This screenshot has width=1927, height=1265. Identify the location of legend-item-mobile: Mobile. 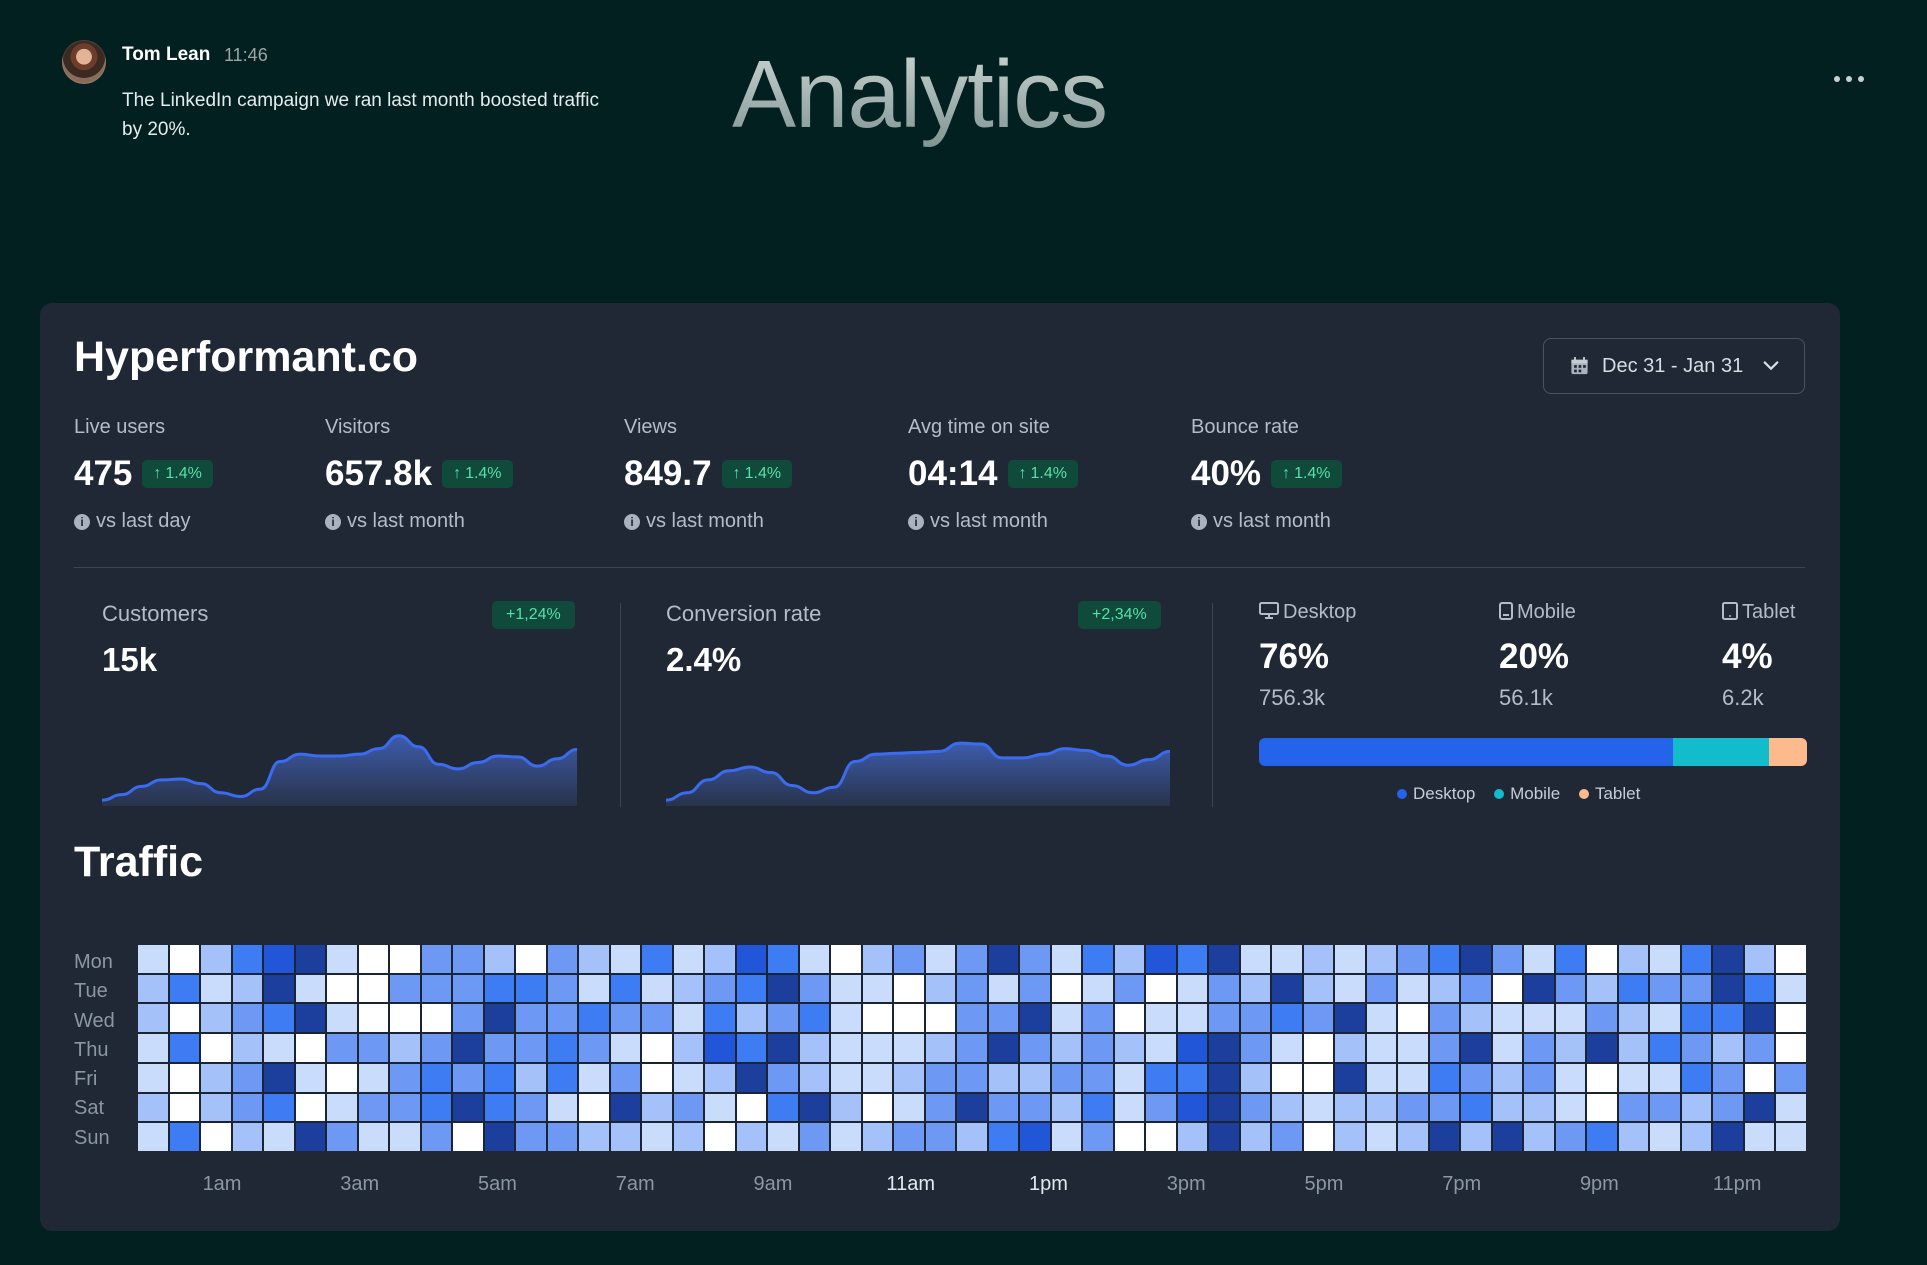
(1527, 794).